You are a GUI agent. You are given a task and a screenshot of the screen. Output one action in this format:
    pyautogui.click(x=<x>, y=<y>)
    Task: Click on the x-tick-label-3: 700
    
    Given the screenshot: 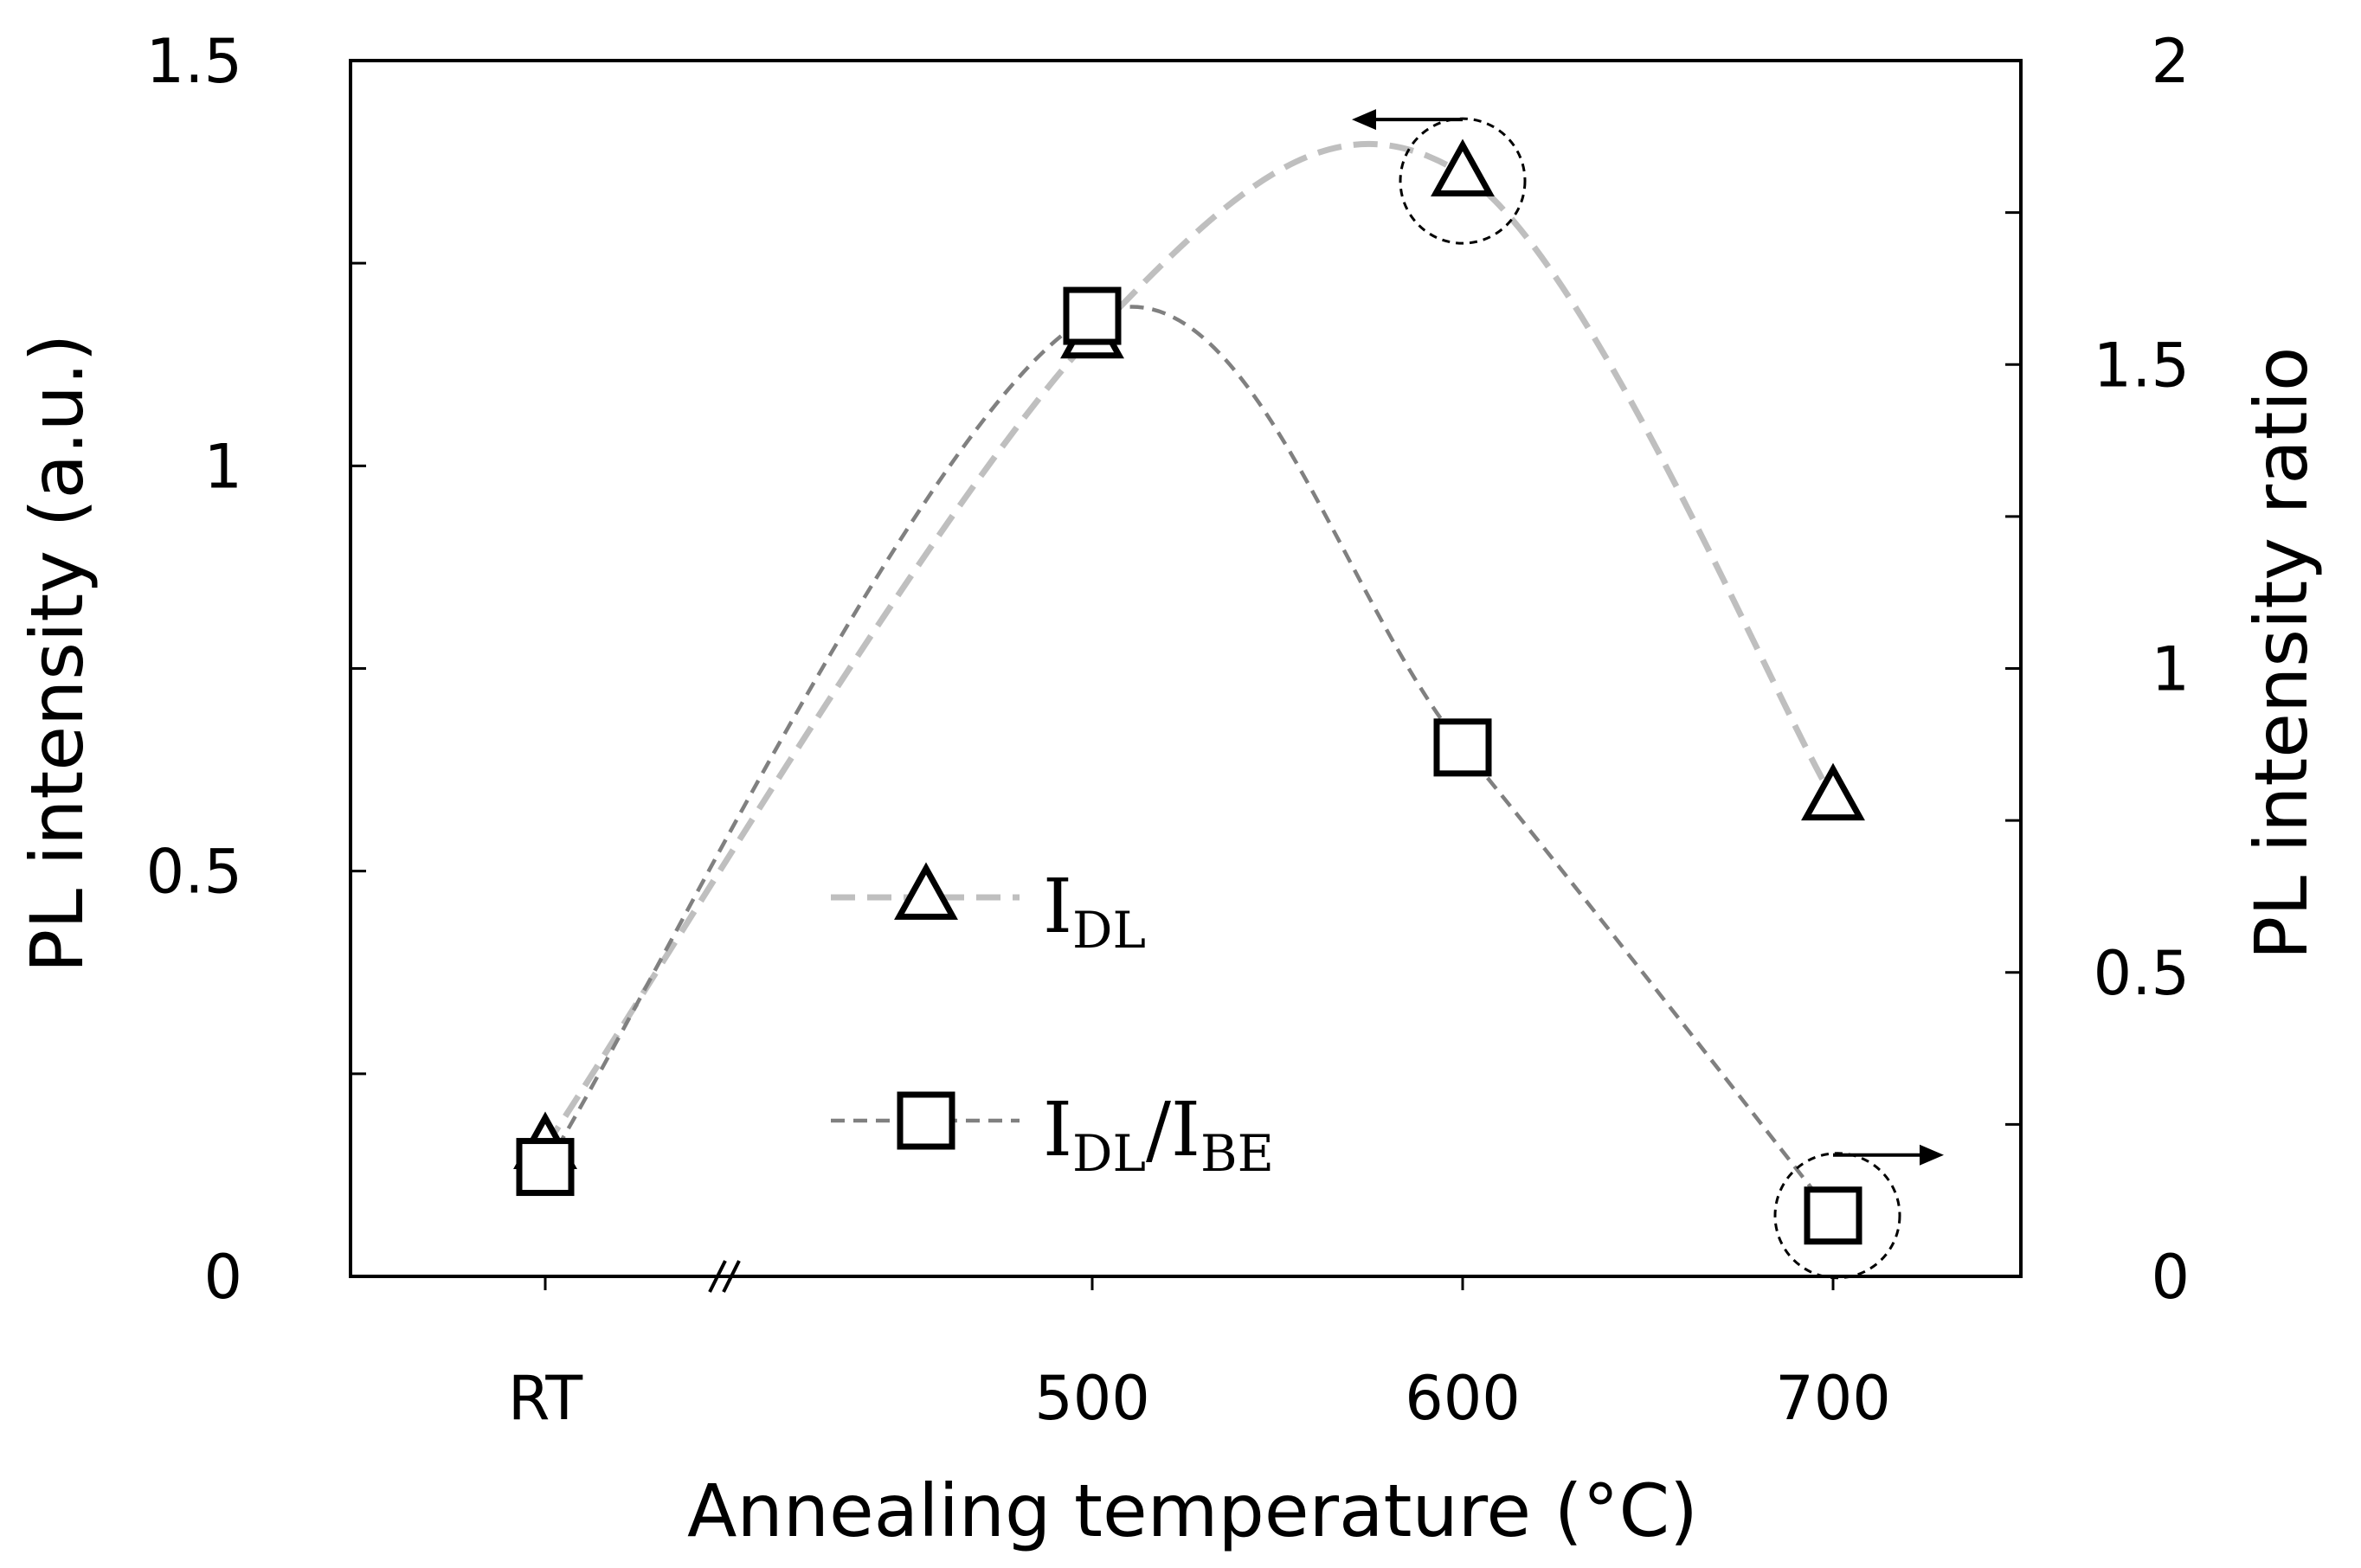 What is the action you would take?
    pyautogui.click(x=1833, y=1398)
    